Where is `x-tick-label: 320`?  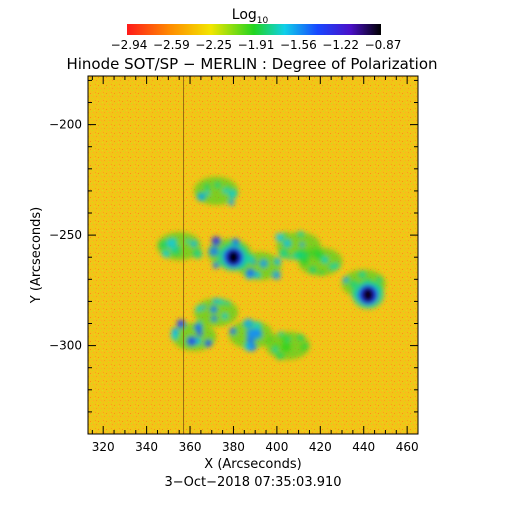 x-tick-label: 320 is located at coordinates (103, 447).